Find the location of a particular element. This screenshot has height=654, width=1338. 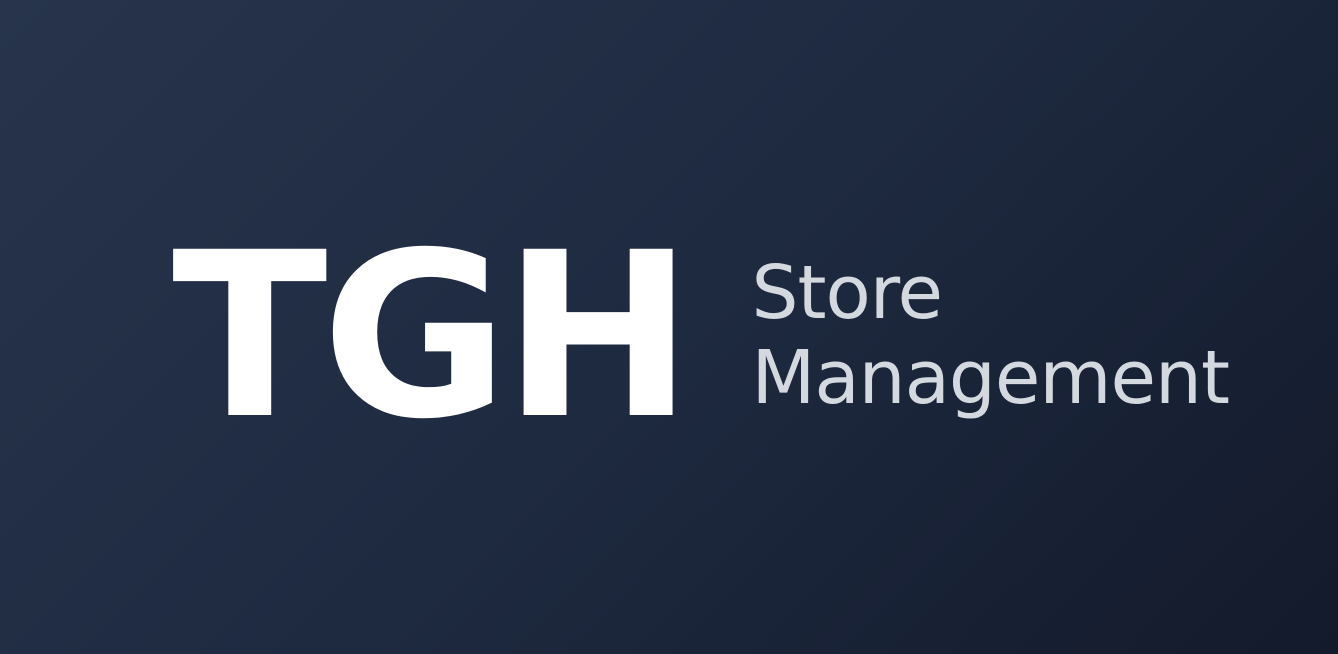

brand-subtitle: Store Management is located at coordinates (990, 335).